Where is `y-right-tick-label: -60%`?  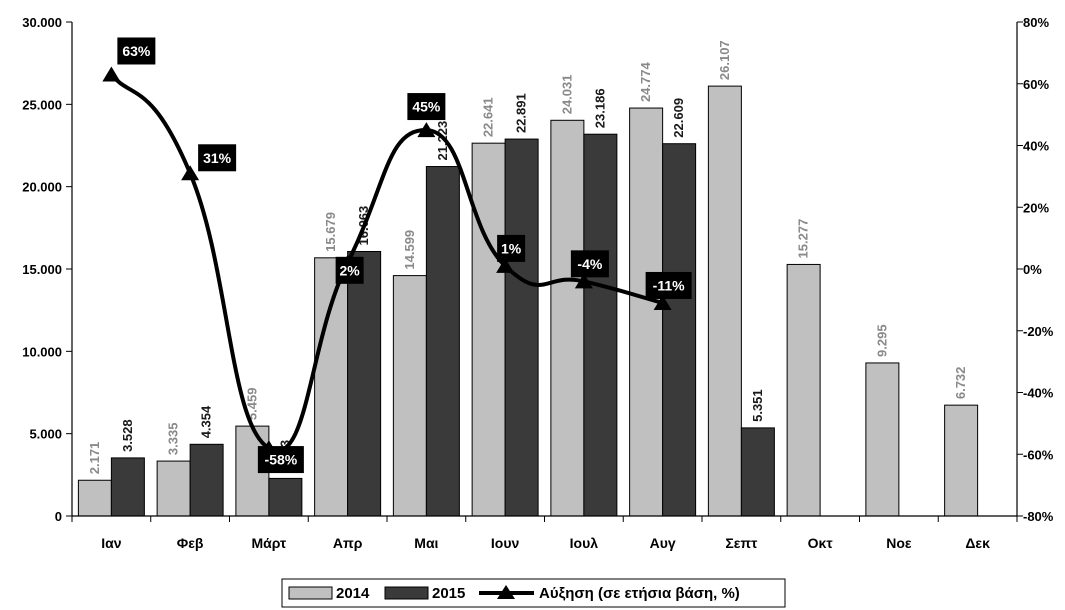 y-right-tick-label: -60% is located at coordinates (1038, 454).